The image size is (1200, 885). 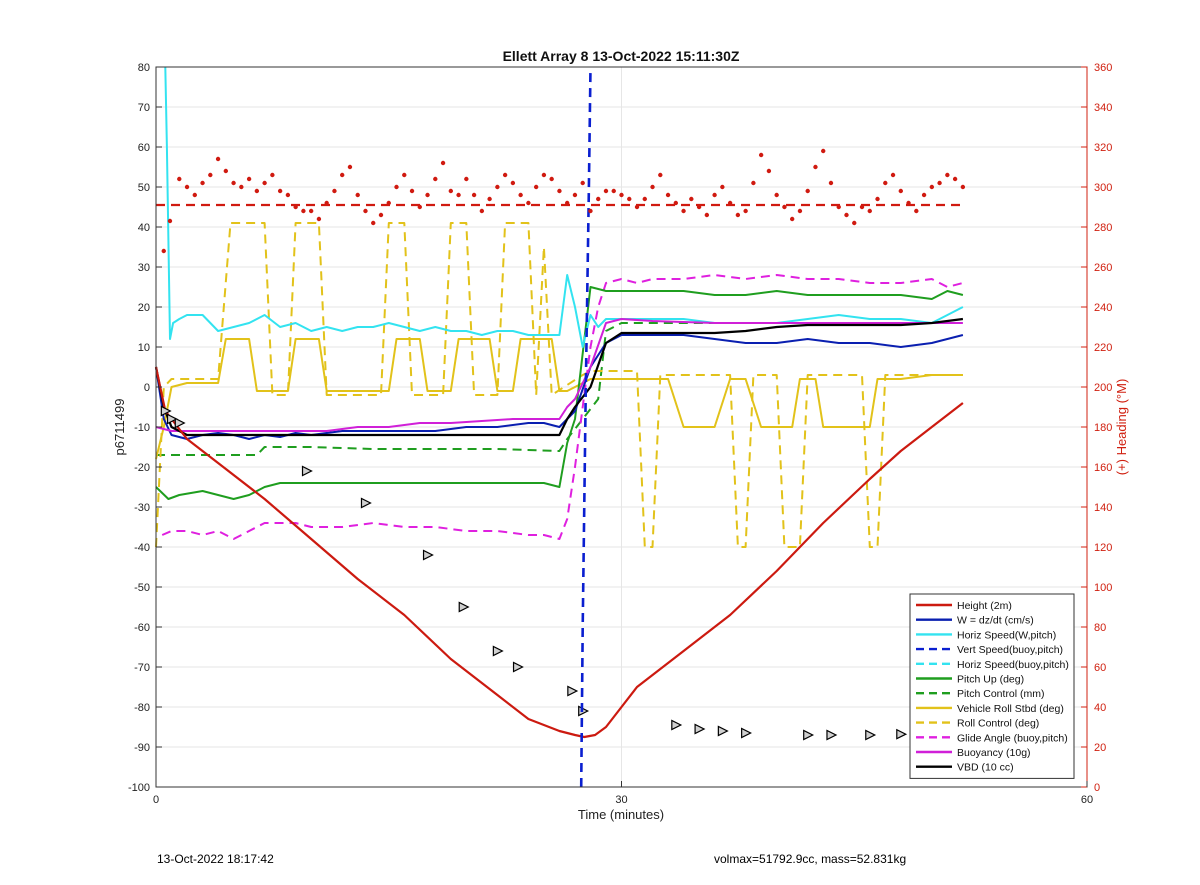 I want to click on legend-label: Buoyancy (10g), so click(x=994, y=753).